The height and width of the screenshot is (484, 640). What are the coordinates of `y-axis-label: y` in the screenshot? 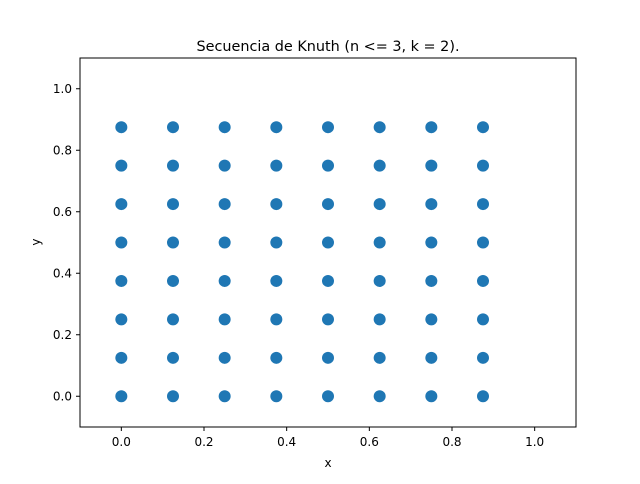 It's located at (36, 241).